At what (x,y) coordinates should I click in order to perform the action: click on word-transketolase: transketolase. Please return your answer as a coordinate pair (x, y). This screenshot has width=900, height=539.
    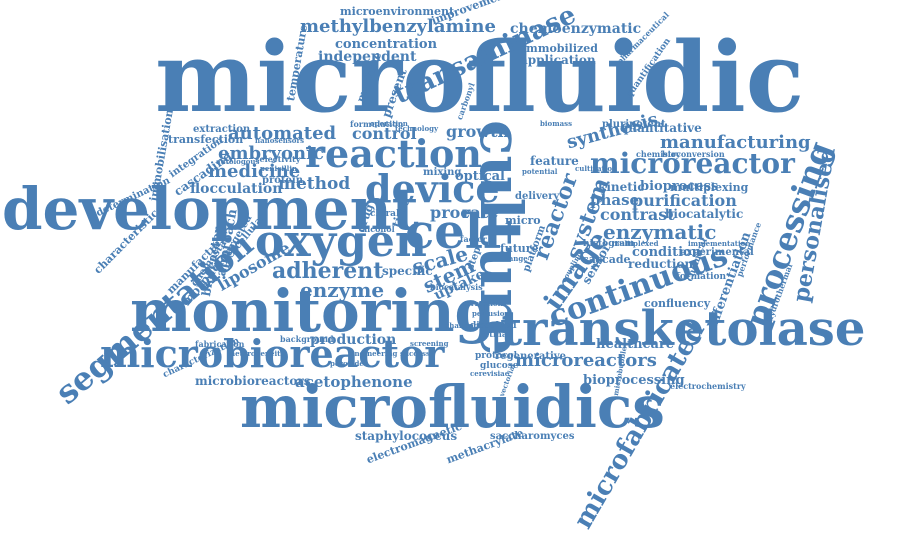
    Looking at the image, I should click on (683, 329).